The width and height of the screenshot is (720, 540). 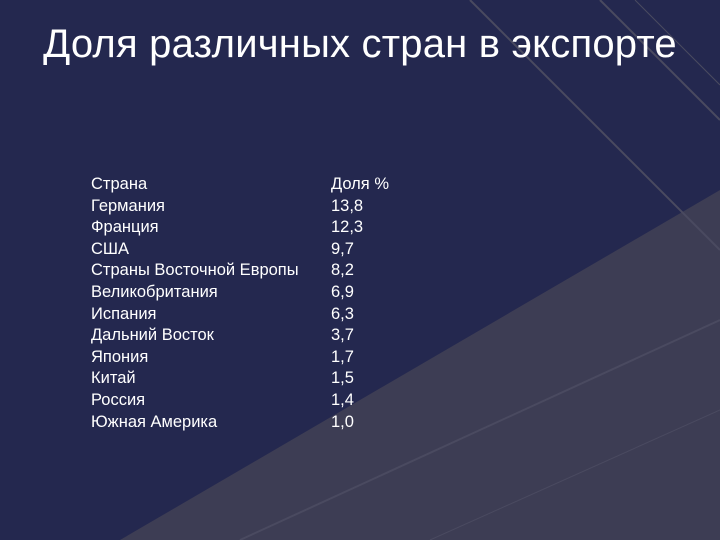 What do you see at coordinates (342, 399) in the screenshot?
I see `share-cell: 1,4` at bounding box center [342, 399].